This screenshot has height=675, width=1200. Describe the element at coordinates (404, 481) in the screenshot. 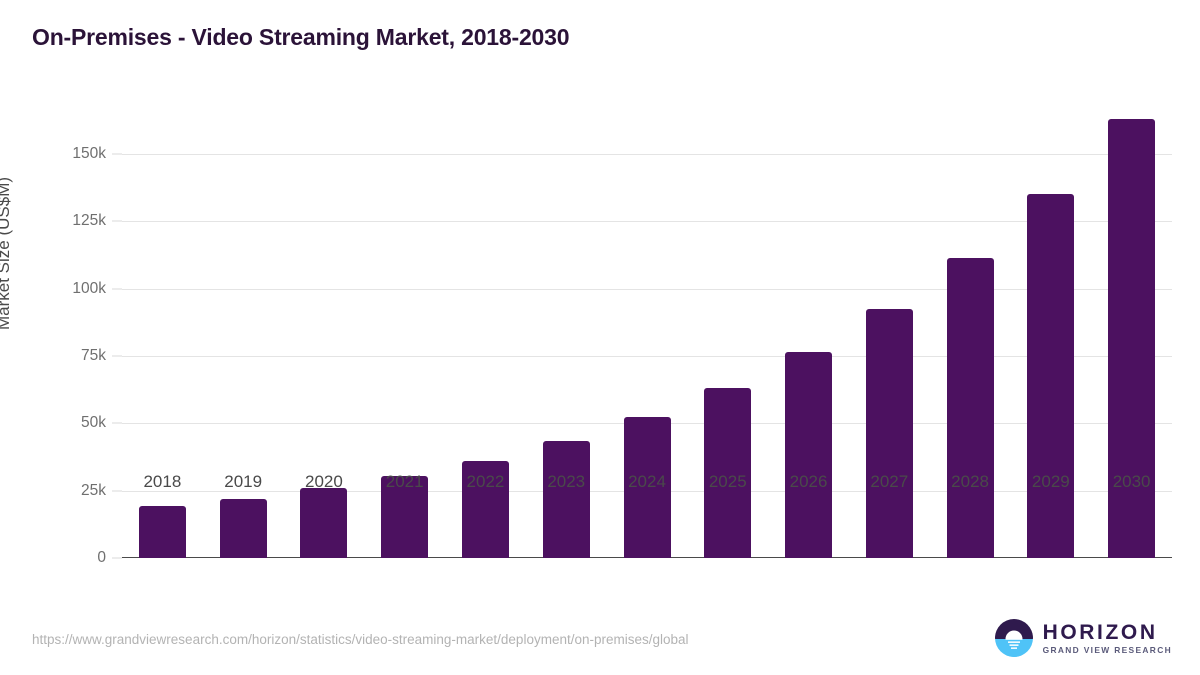

I see `x-tick-label: 2021` at that location.